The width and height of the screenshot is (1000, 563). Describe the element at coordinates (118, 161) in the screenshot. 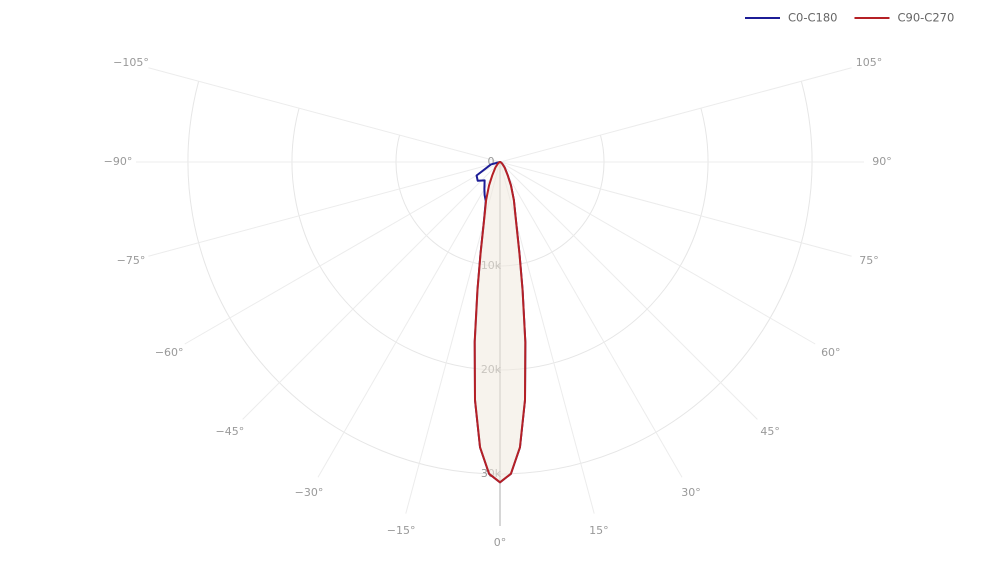

I see `angle-label: −90°` at that location.